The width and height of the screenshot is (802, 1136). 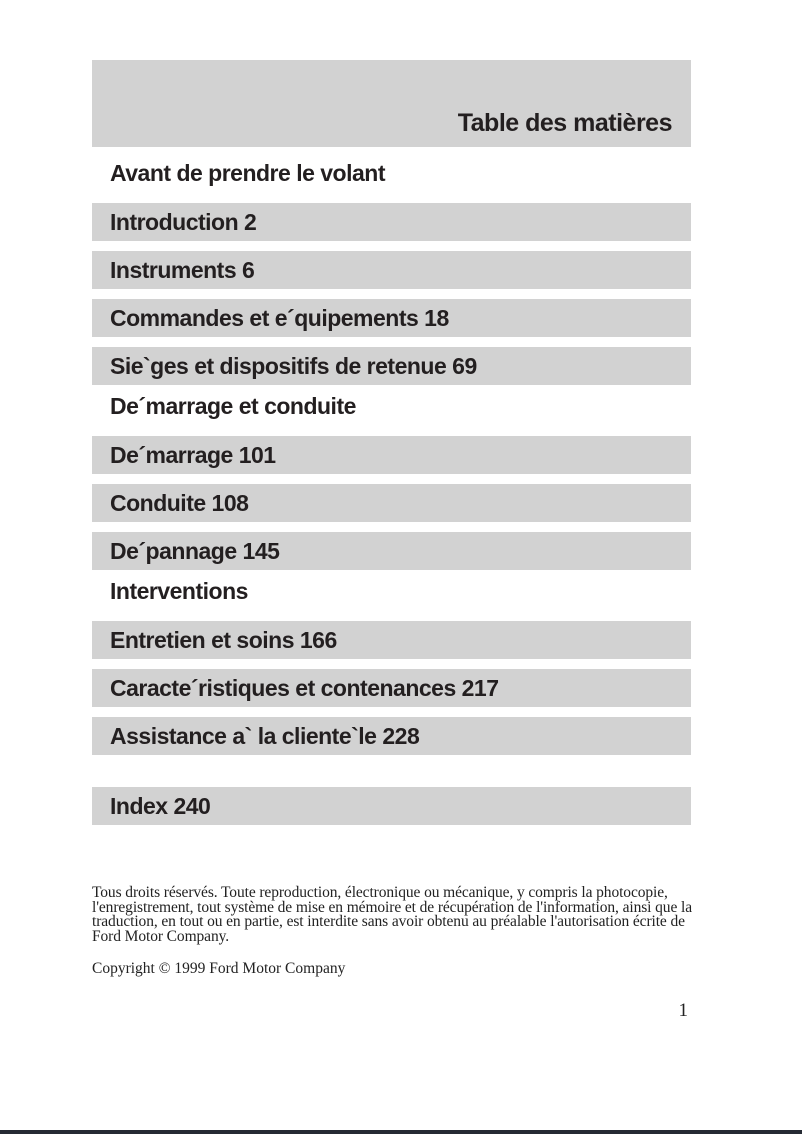 What do you see at coordinates (401, 1132) in the screenshot?
I see `bottom-rule` at bounding box center [401, 1132].